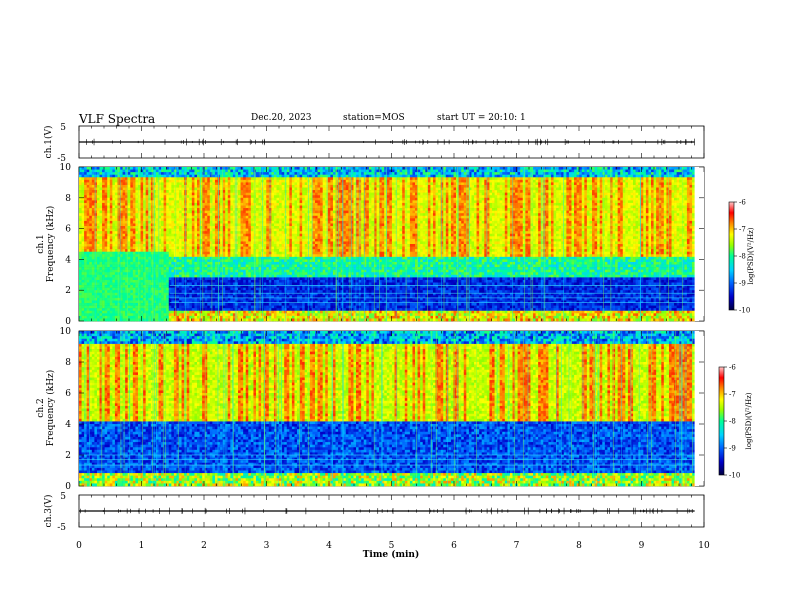 This screenshot has width=792, height=612. What do you see at coordinates (63, 128) in the screenshot?
I see `ytick-label: 5` at bounding box center [63, 128].